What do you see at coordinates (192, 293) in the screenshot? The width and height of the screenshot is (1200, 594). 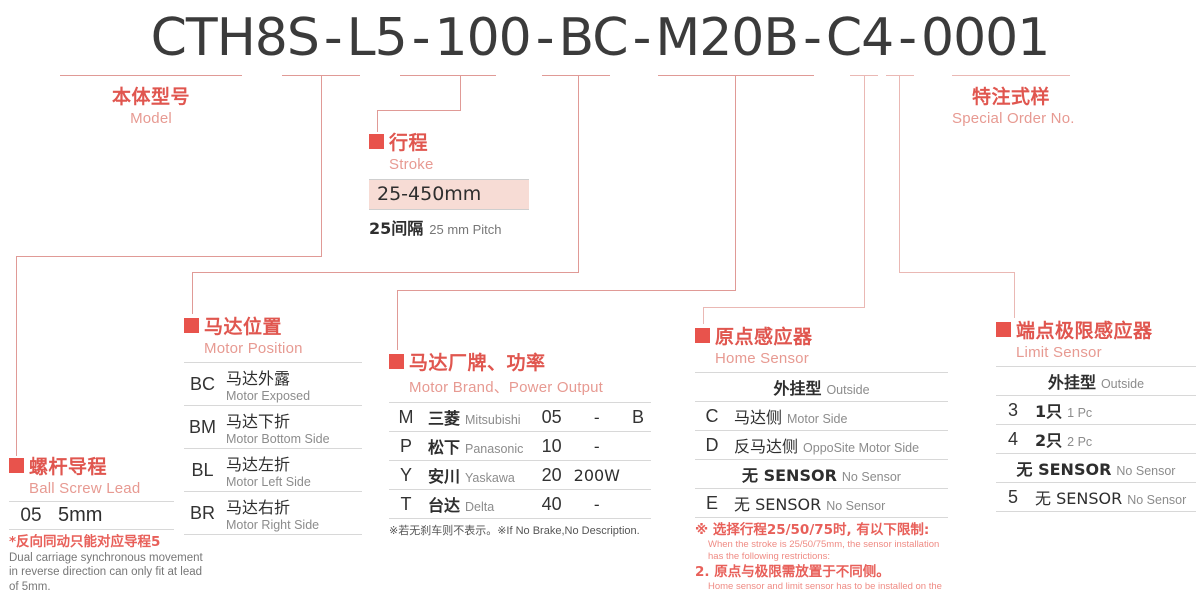 I see `connector-motor-position-drop` at bounding box center [192, 293].